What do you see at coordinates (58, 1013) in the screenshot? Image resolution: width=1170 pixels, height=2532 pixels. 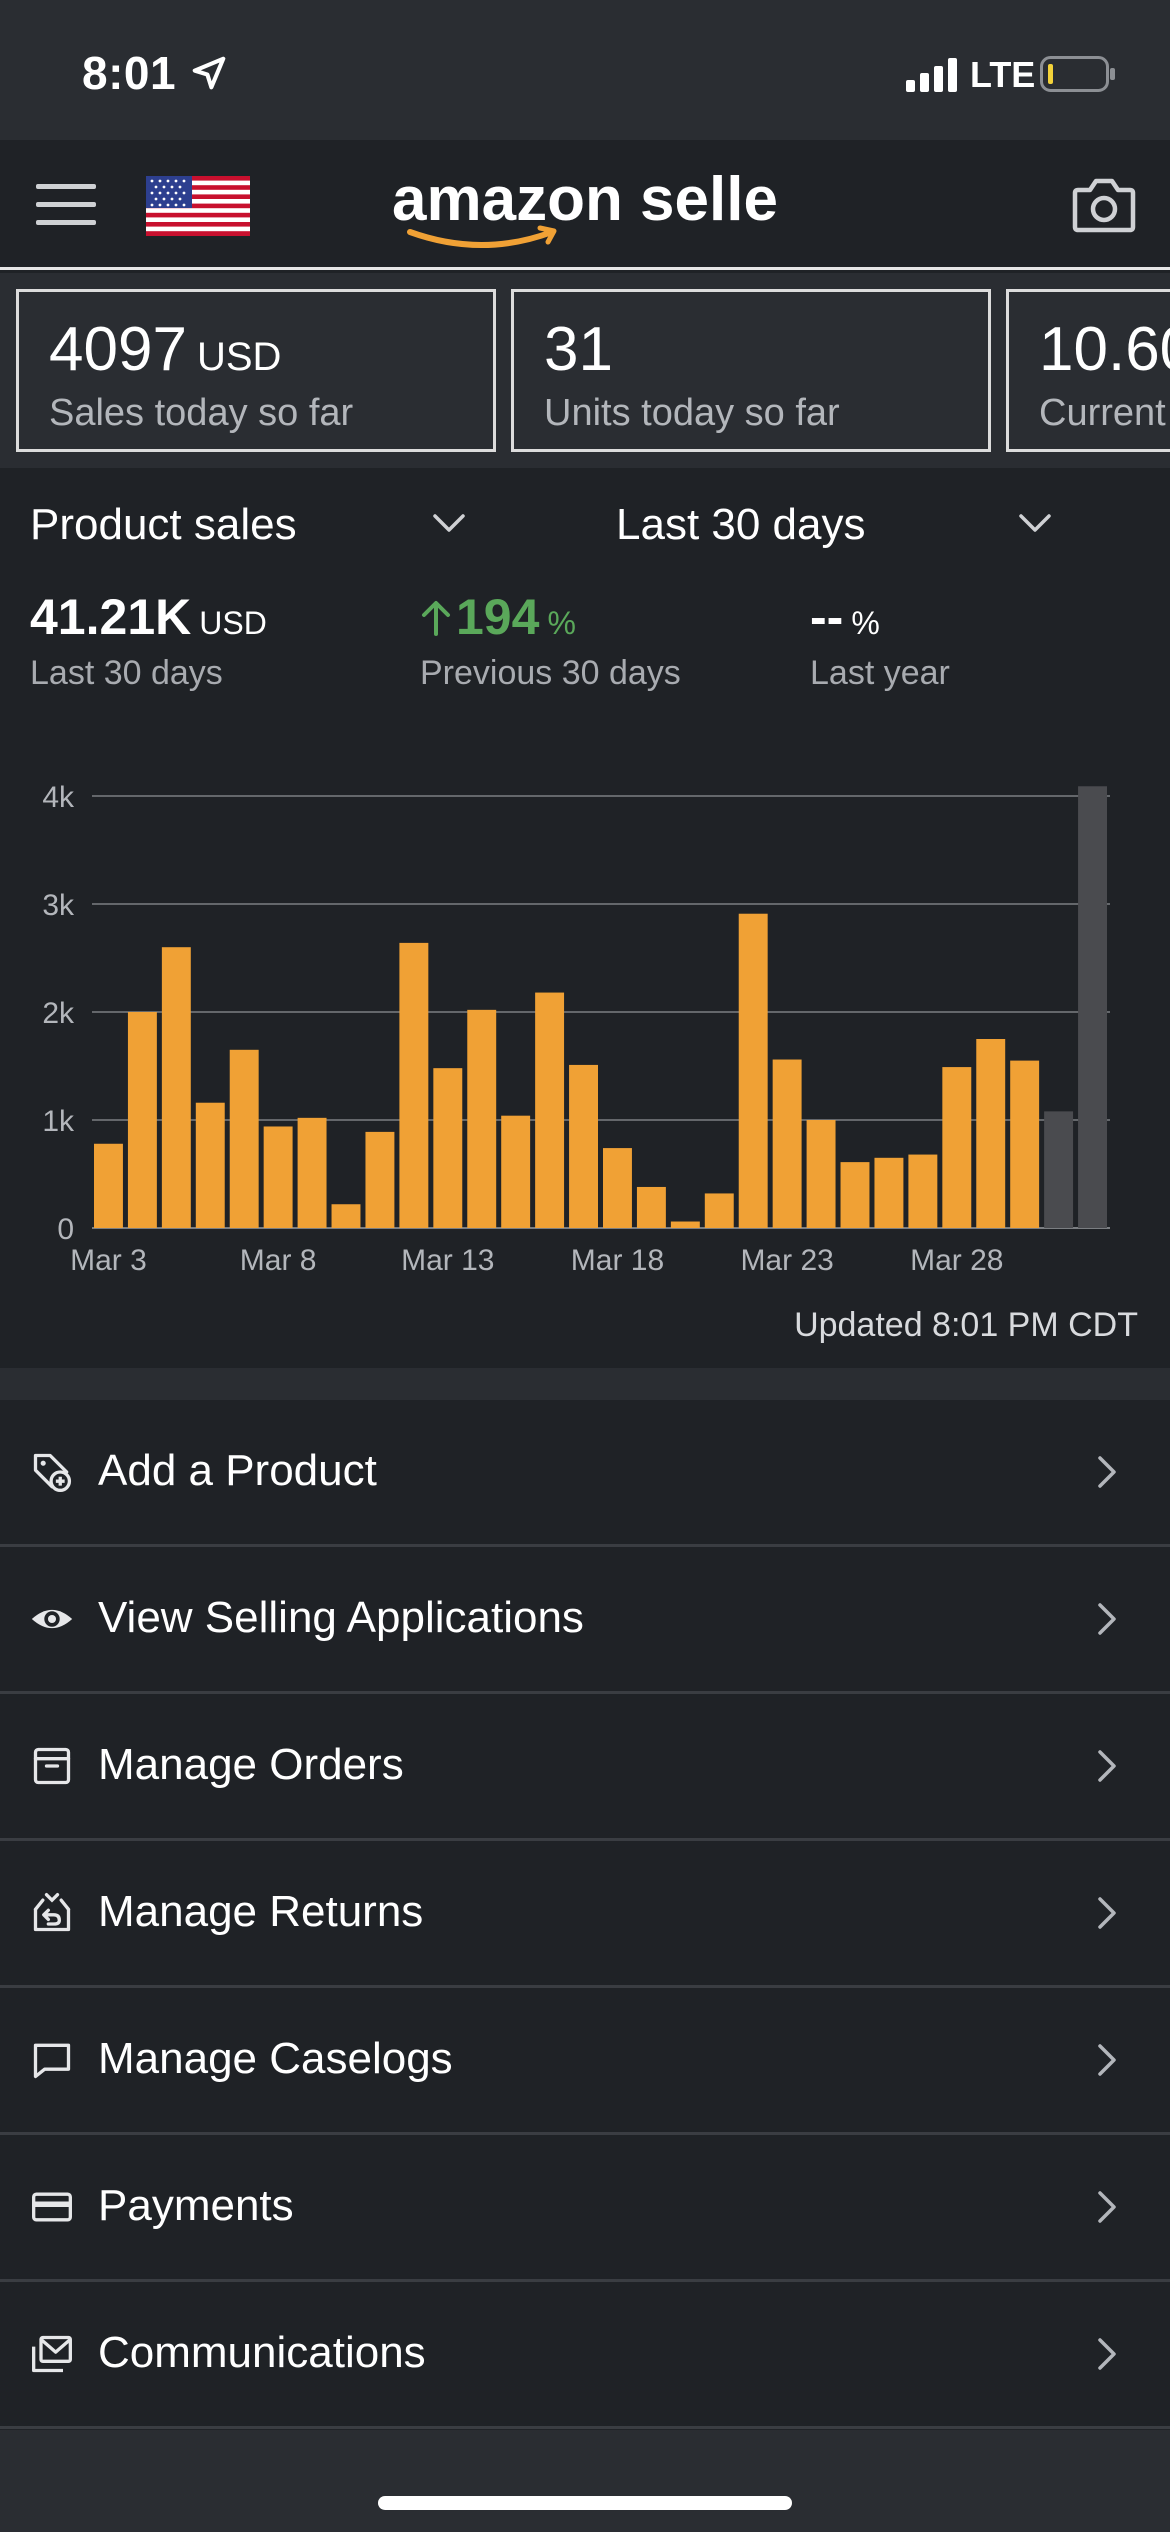 I see `y-tick-label: 2k` at bounding box center [58, 1013].